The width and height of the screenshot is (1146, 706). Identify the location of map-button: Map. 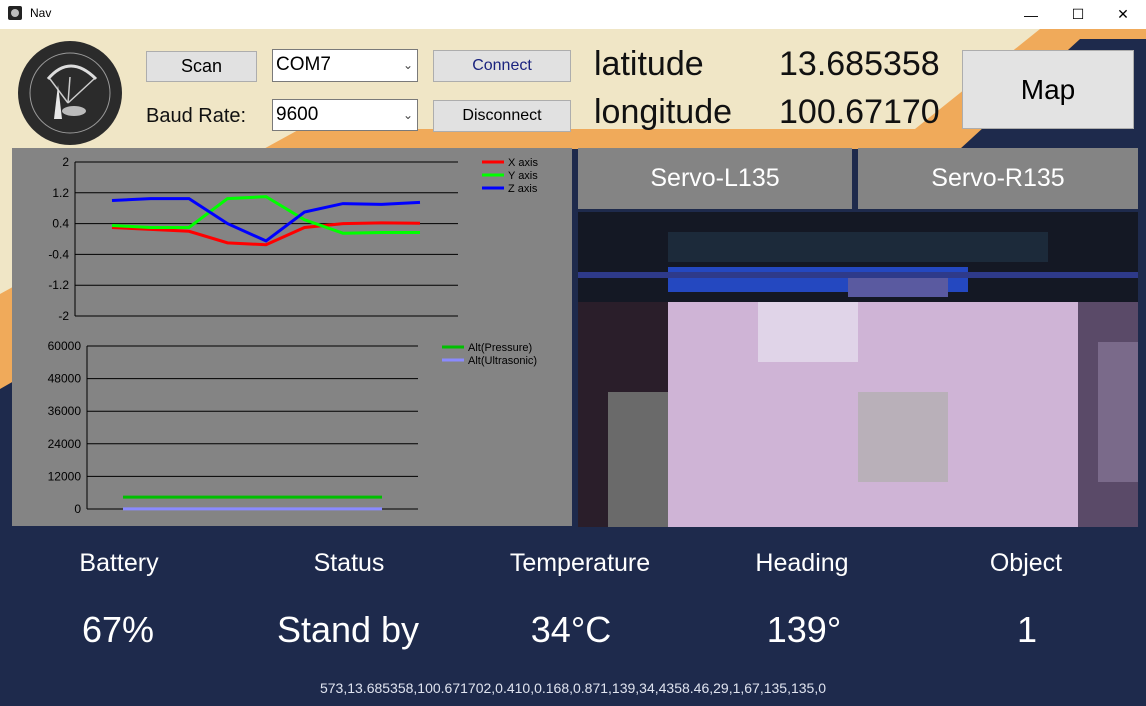
(1048, 89).